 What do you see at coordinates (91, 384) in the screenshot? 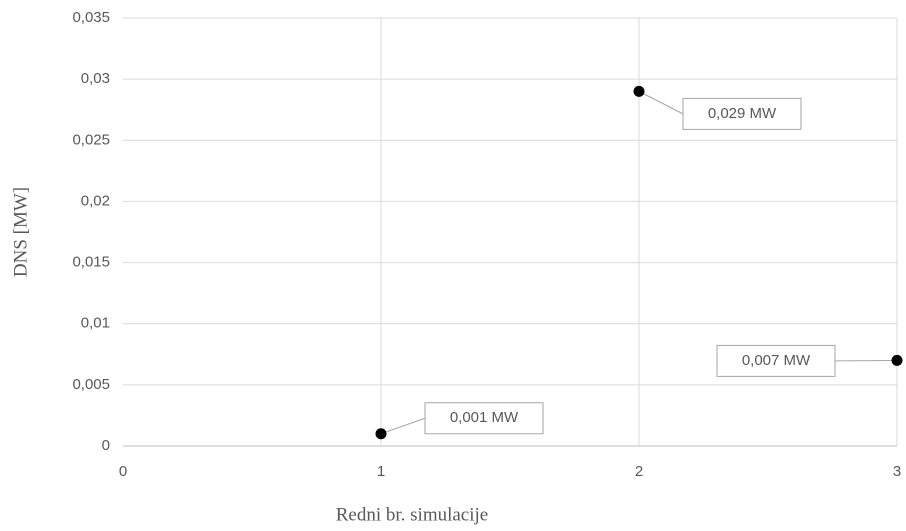
I see `y-tick-label: 0,005` at bounding box center [91, 384].